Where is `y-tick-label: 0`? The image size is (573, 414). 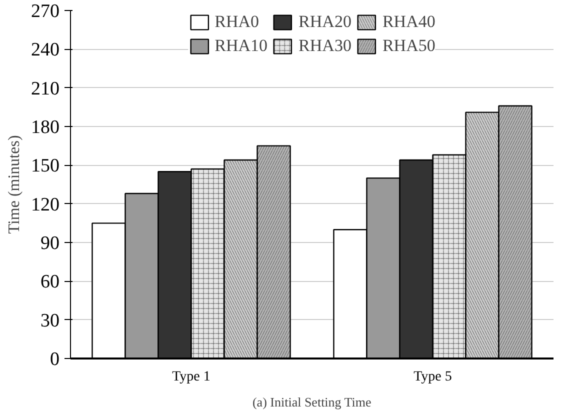
y-tick-label: 0 is located at coordinates (55, 359).